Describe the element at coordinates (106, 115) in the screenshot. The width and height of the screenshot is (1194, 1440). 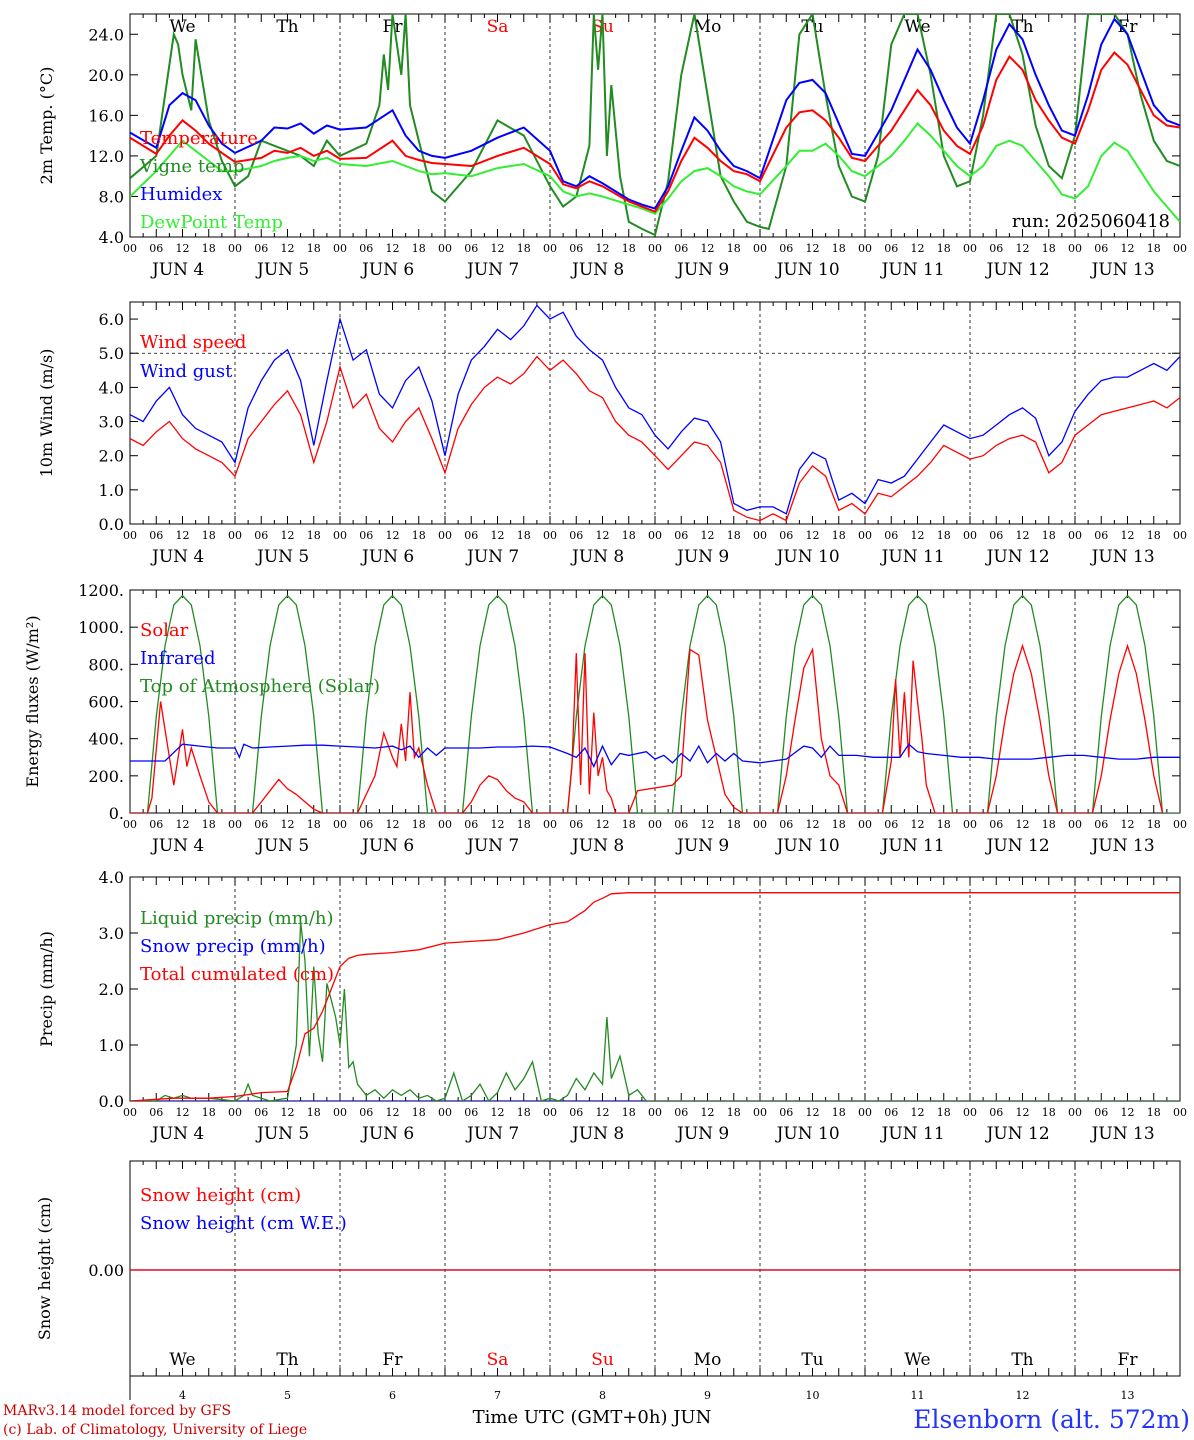
I see `temperature-ytick-label: 16.0` at that location.